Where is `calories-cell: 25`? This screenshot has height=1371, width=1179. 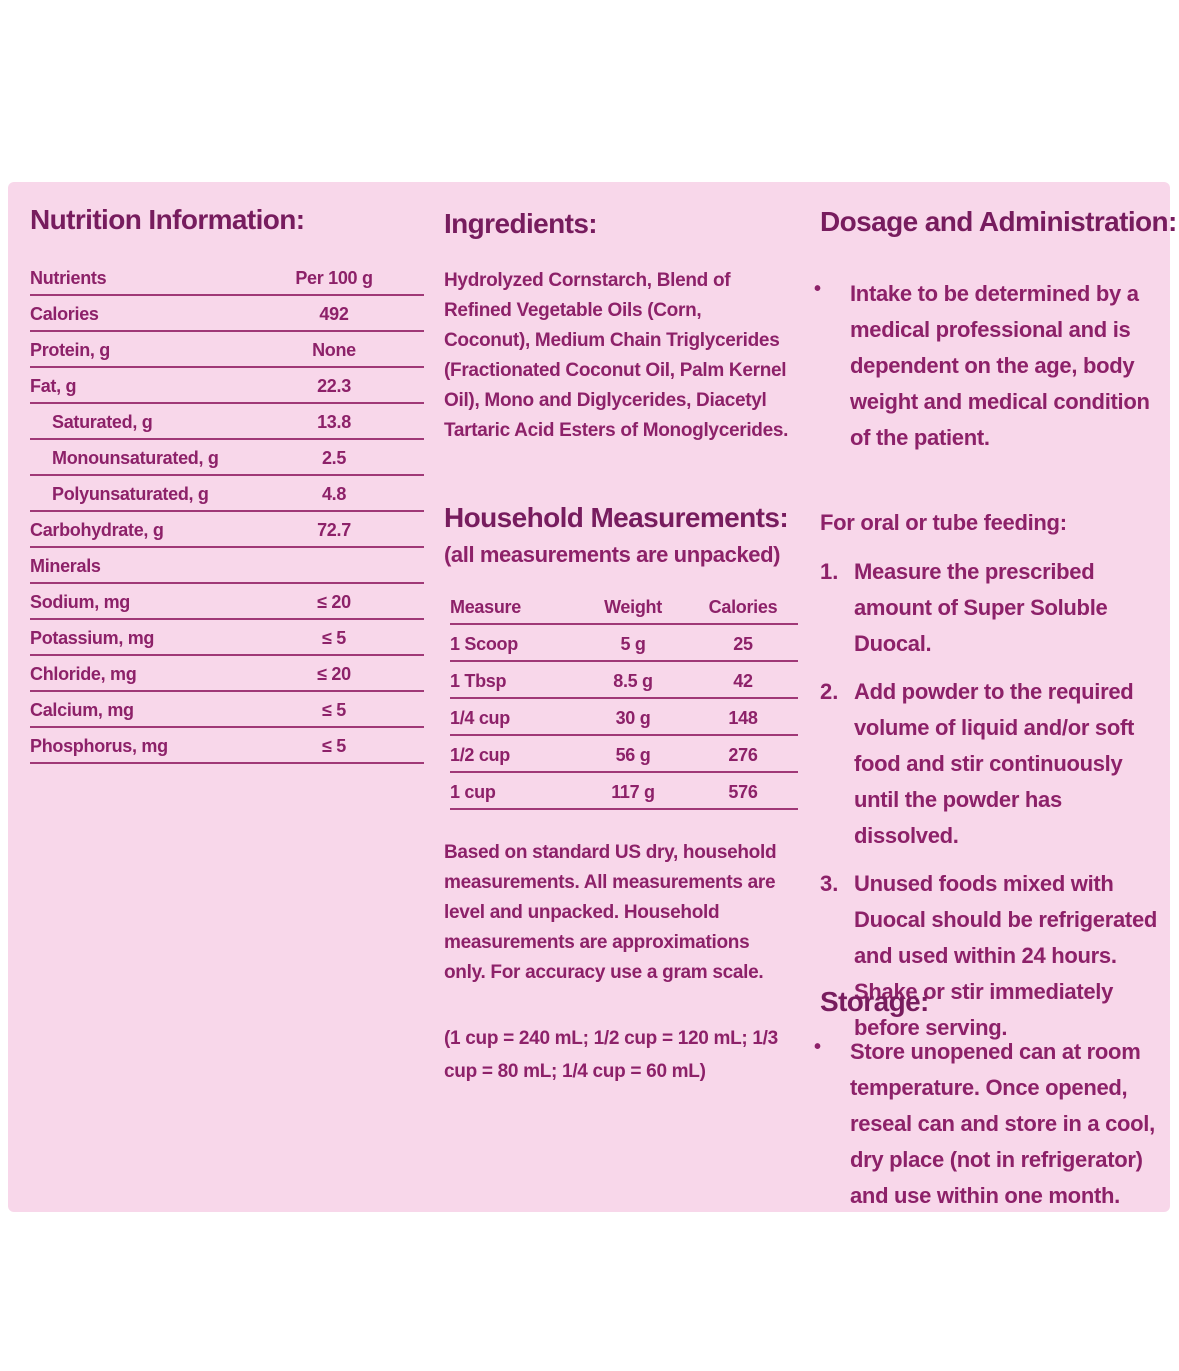 calories-cell: 25 is located at coordinates (743, 644).